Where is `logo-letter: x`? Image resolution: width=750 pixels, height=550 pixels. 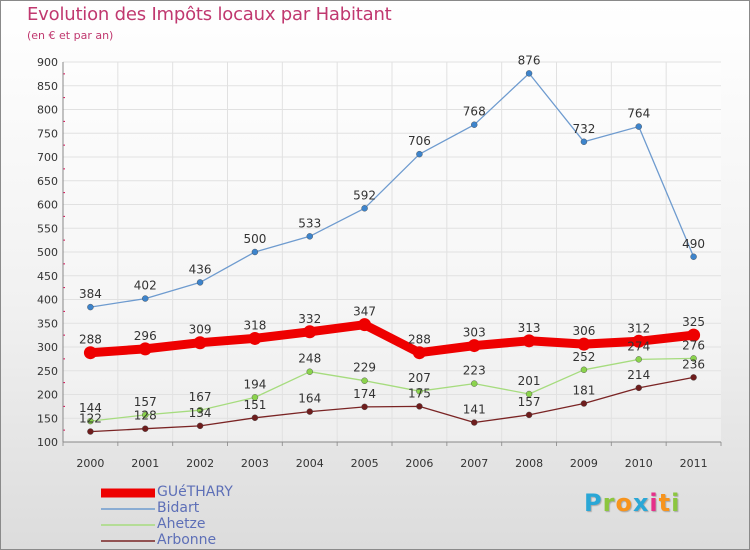 logo-letter: x is located at coordinates (641, 503).